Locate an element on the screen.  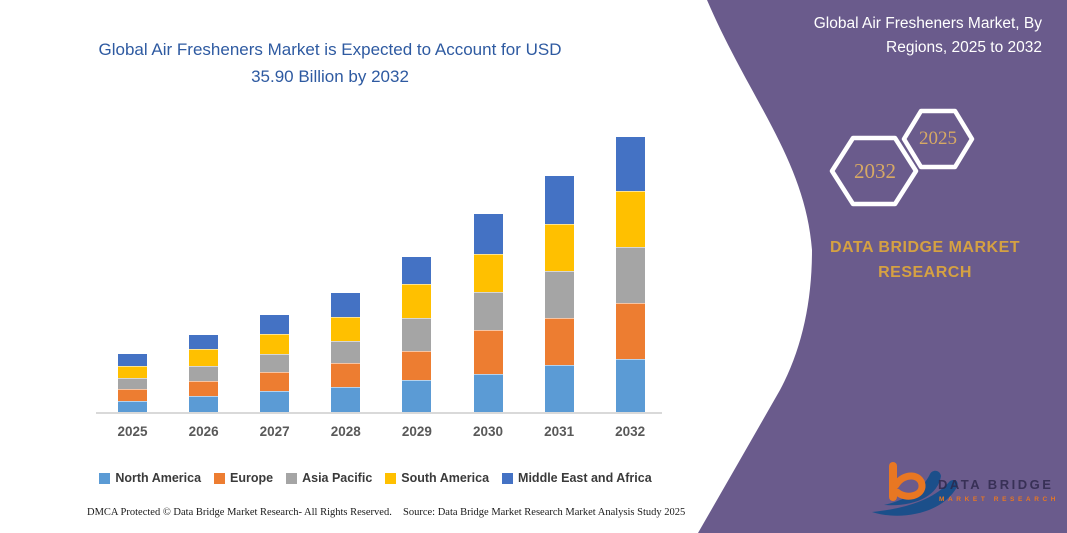
stacked-bar-2030 is located at coordinates (488, 312).